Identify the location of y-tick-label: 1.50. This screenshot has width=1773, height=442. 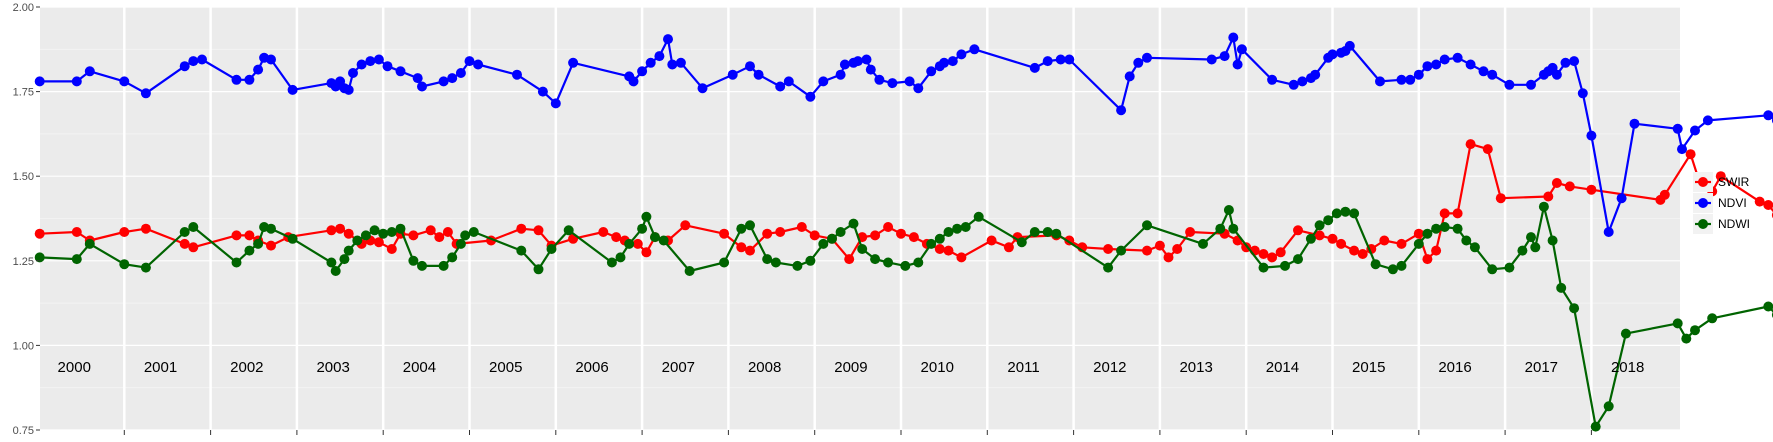
(23, 177).